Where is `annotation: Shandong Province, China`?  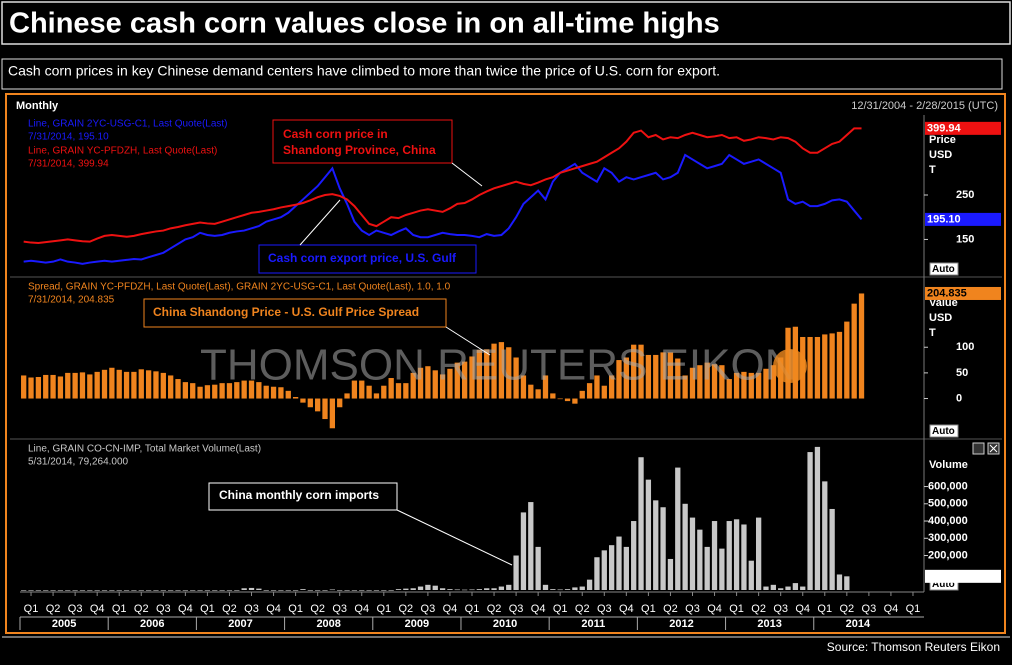
annotation: Shandong Province, China is located at coordinates (359, 150).